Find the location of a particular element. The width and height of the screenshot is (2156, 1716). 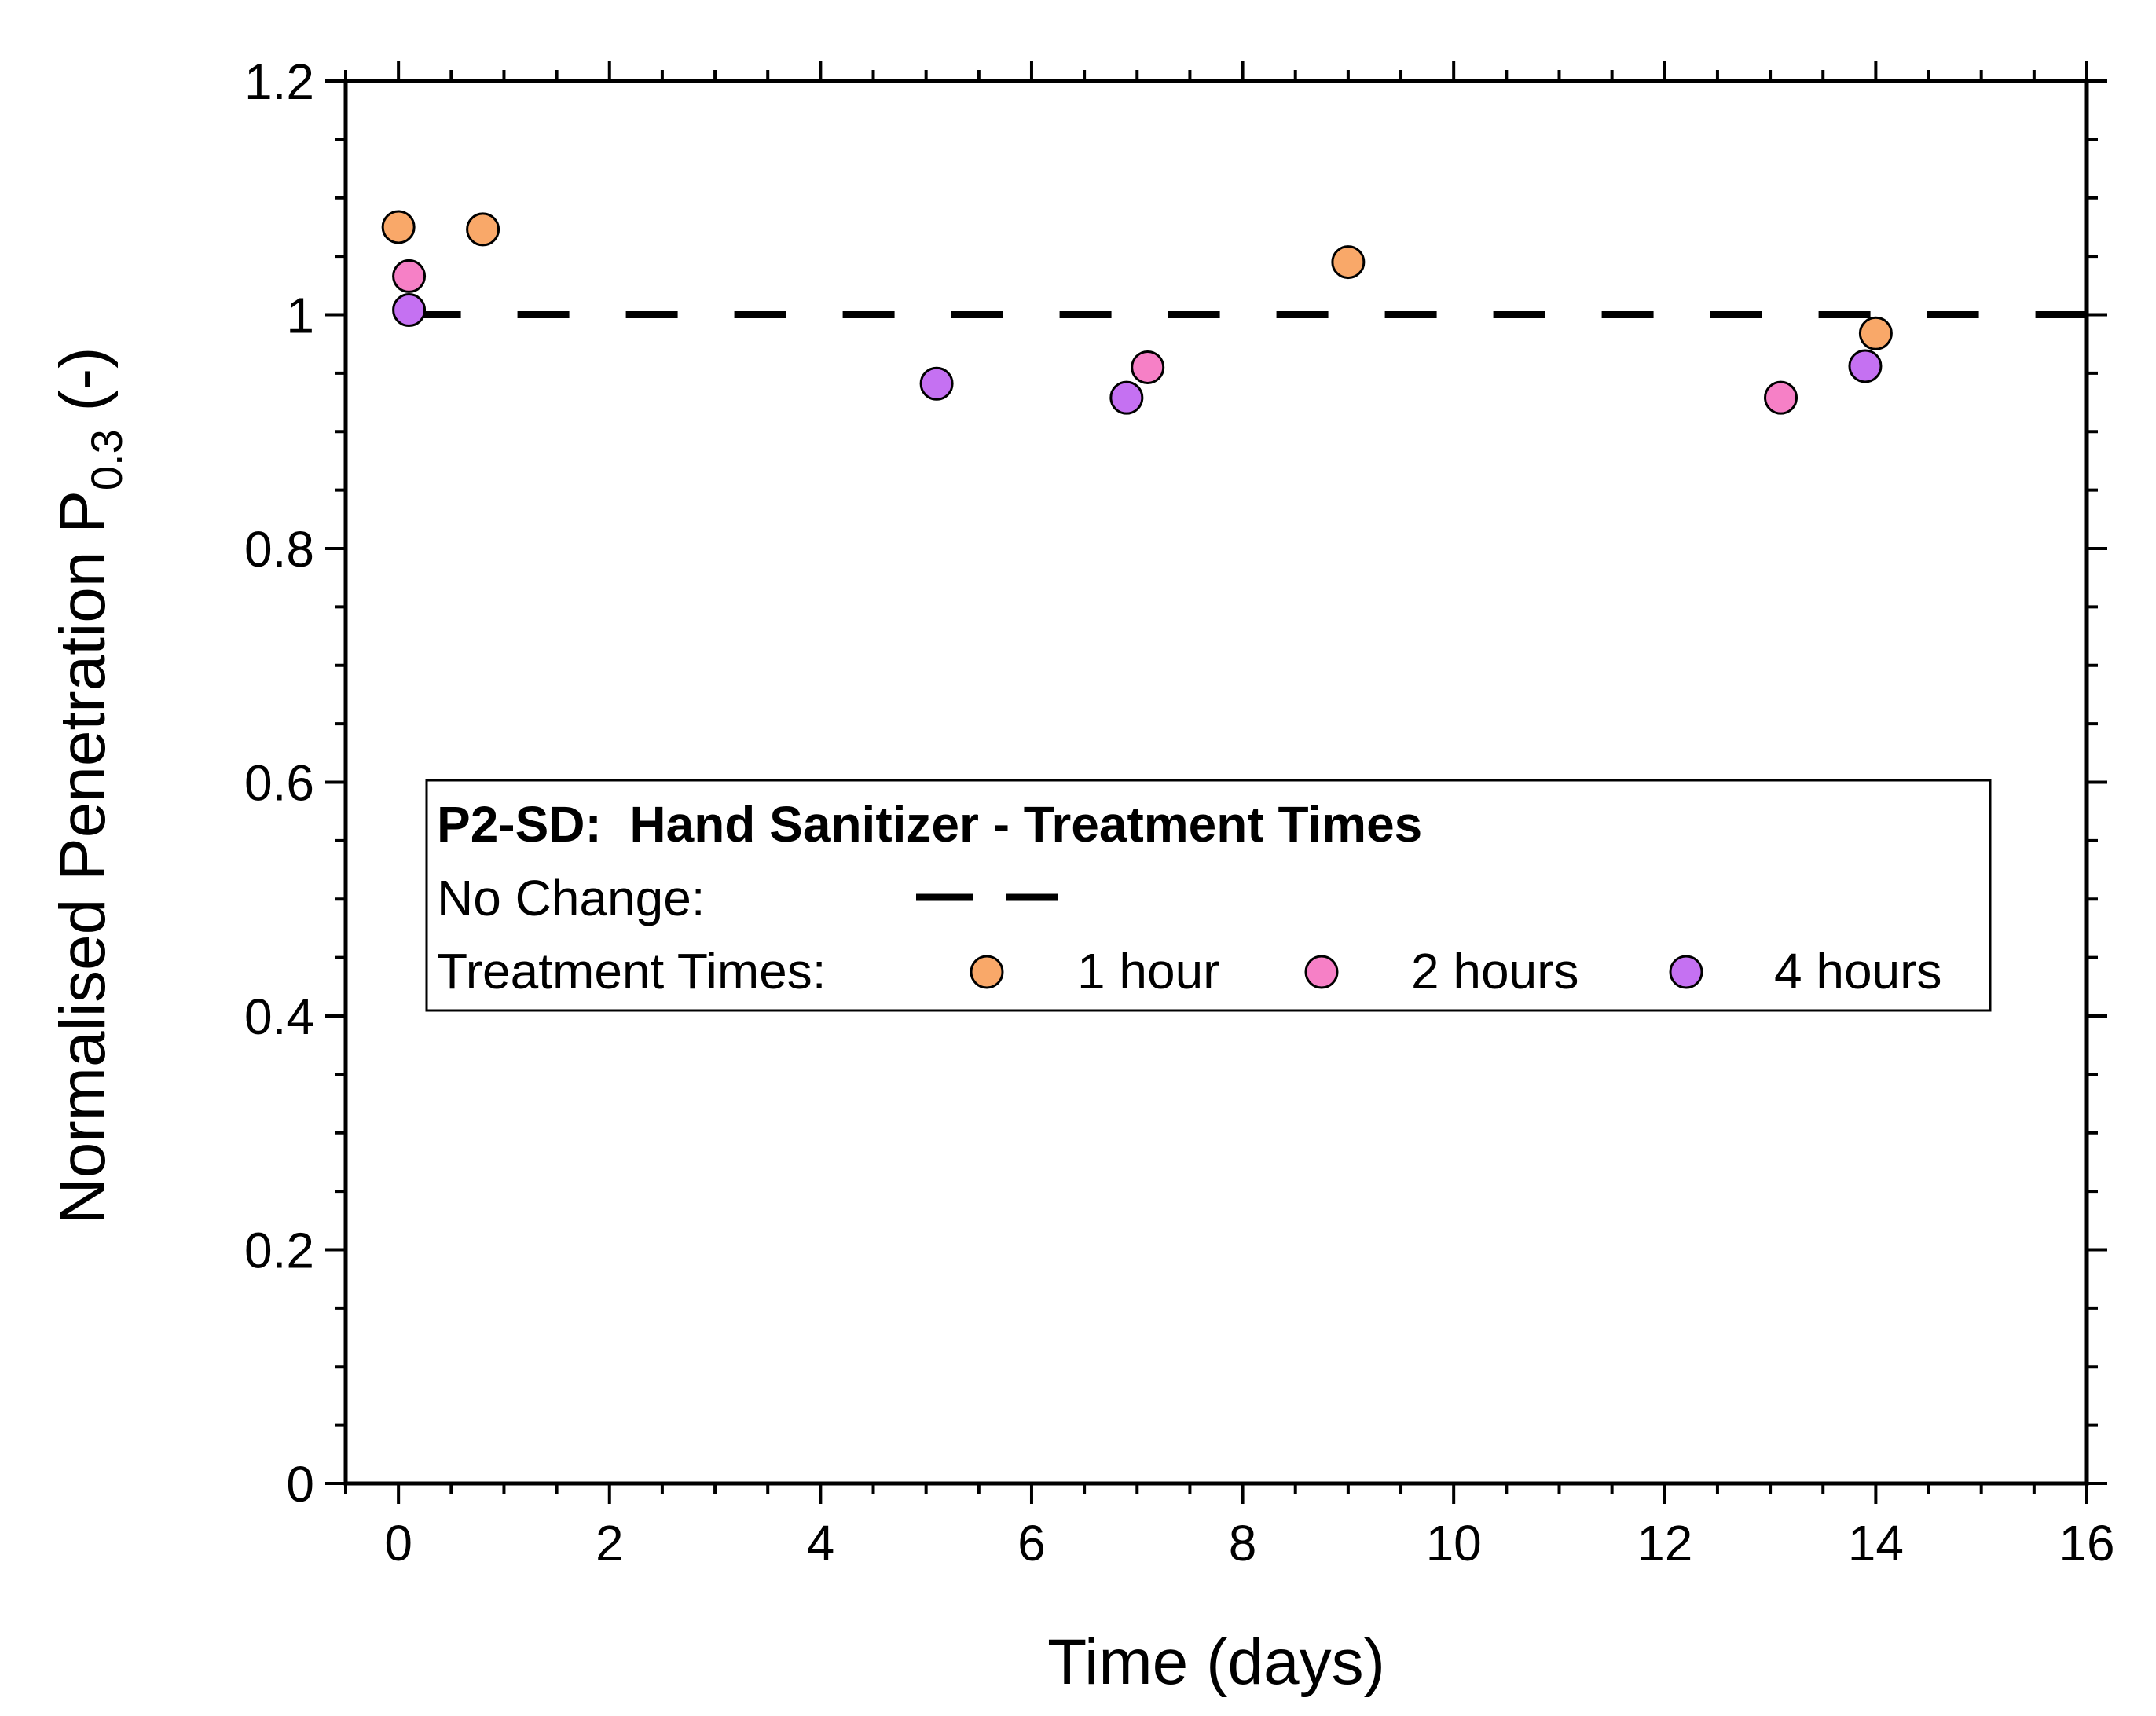

y-tick-label: 0.8 is located at coordinates (279, 549).